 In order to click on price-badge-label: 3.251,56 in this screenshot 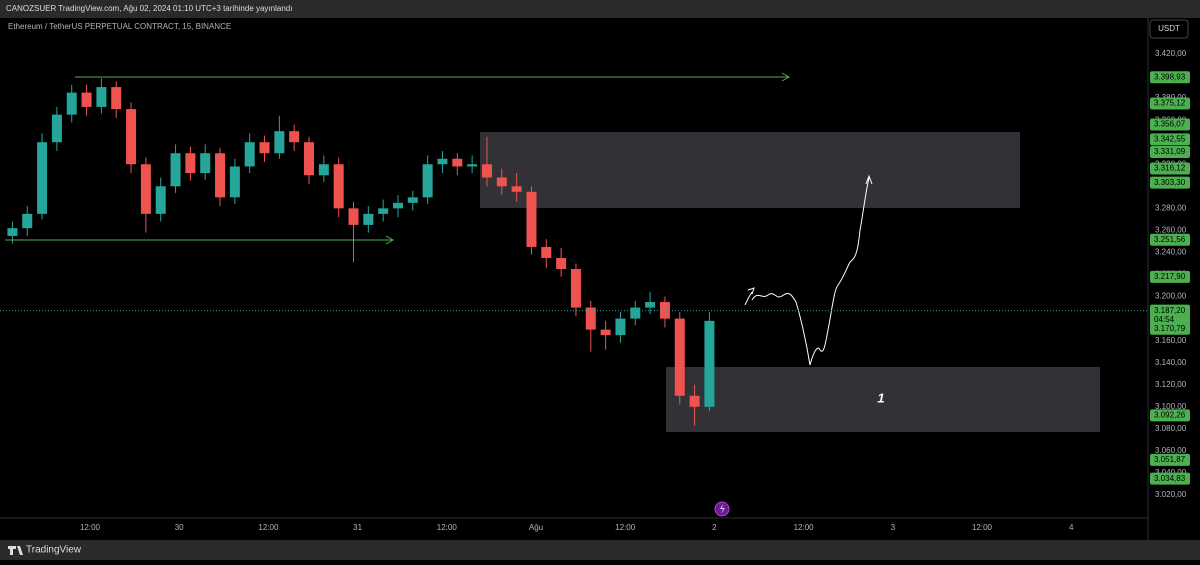, I will do `click(1170, 239)`.